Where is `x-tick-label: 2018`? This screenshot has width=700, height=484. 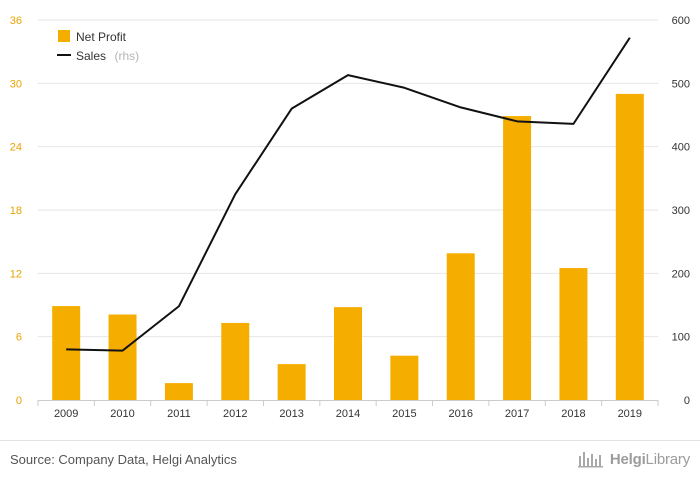
x-tick-label: 2018 is located at coordinates (573, 414).